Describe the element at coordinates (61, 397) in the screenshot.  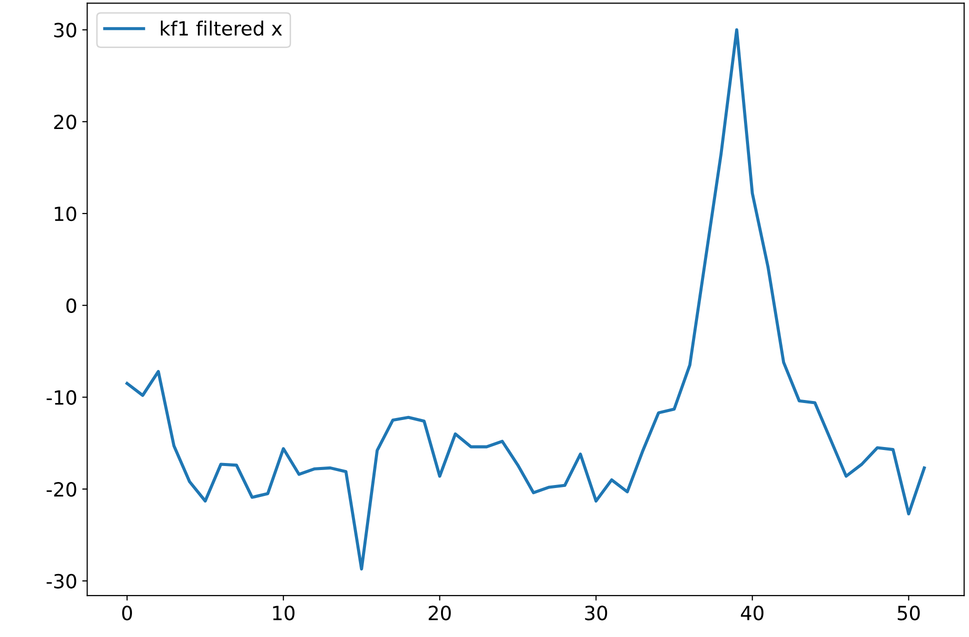
I see `y-tick-label: -10` at that location.